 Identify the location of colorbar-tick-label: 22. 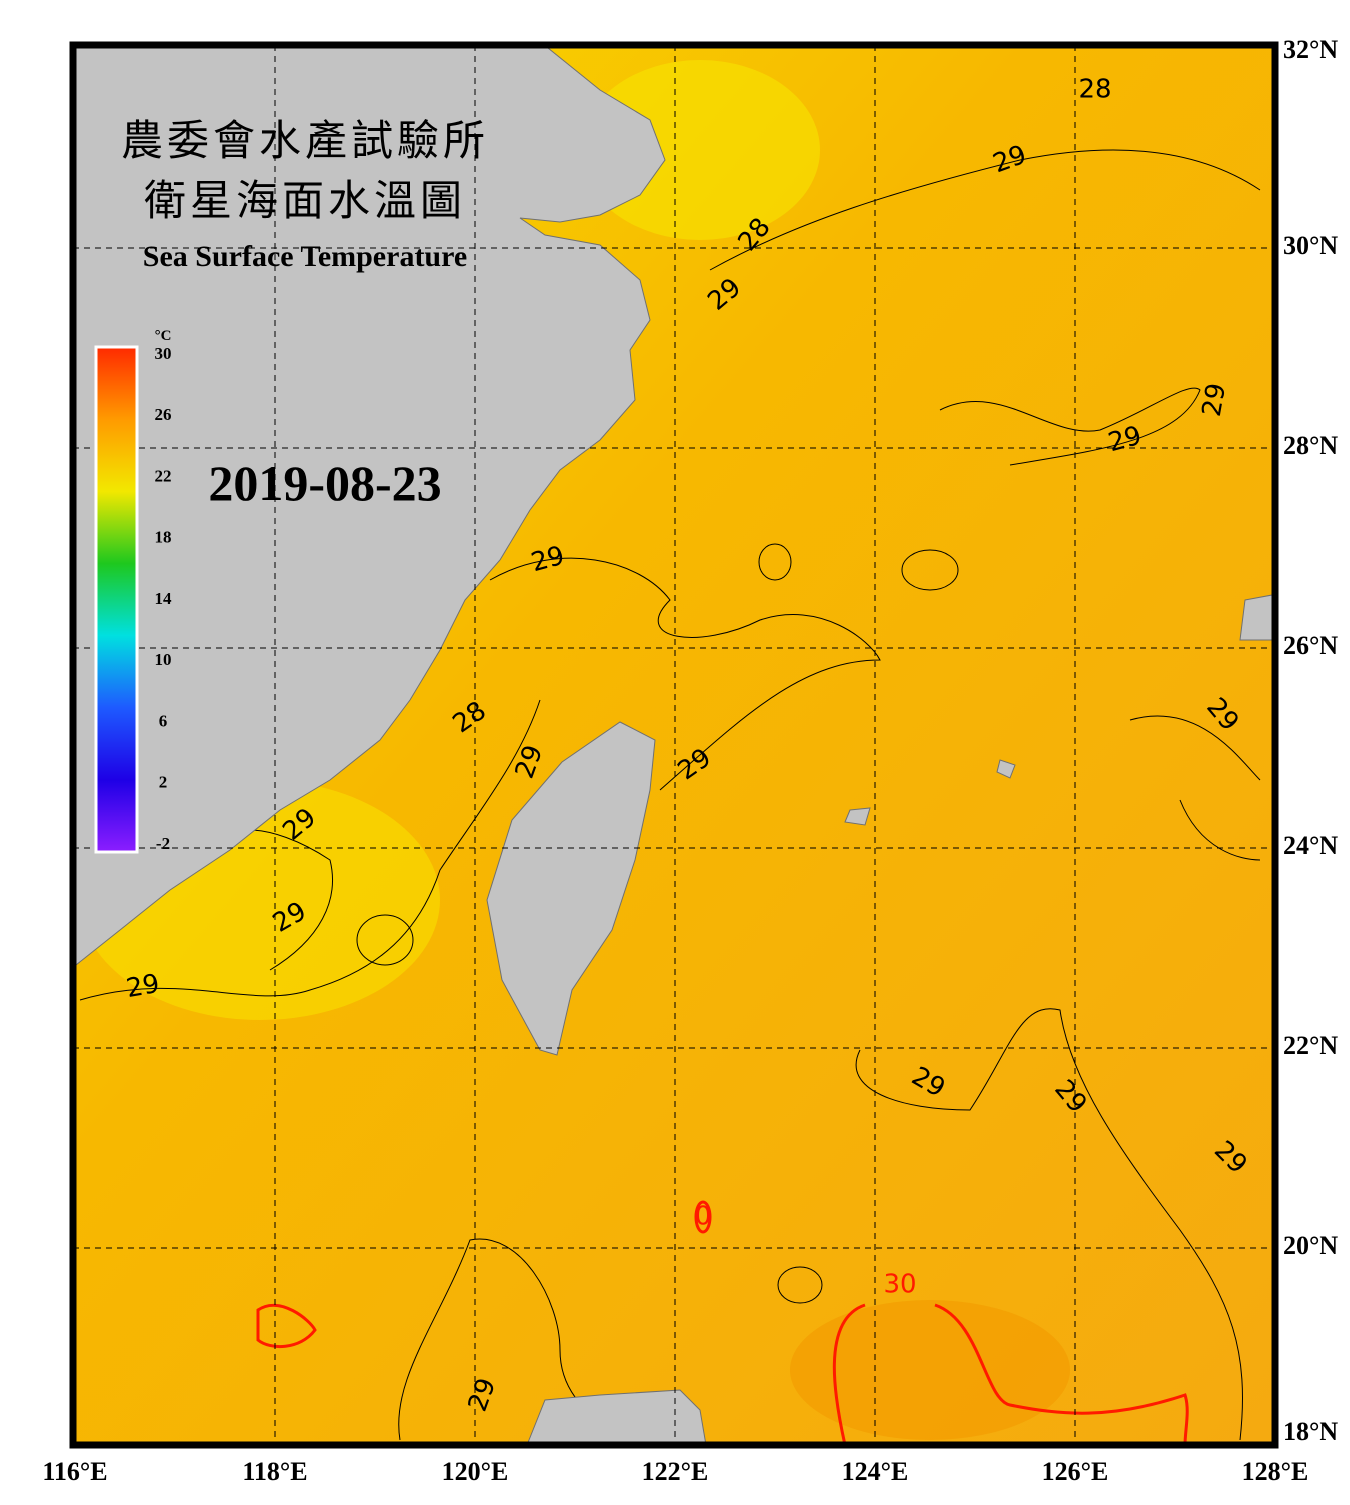
(163, 475).